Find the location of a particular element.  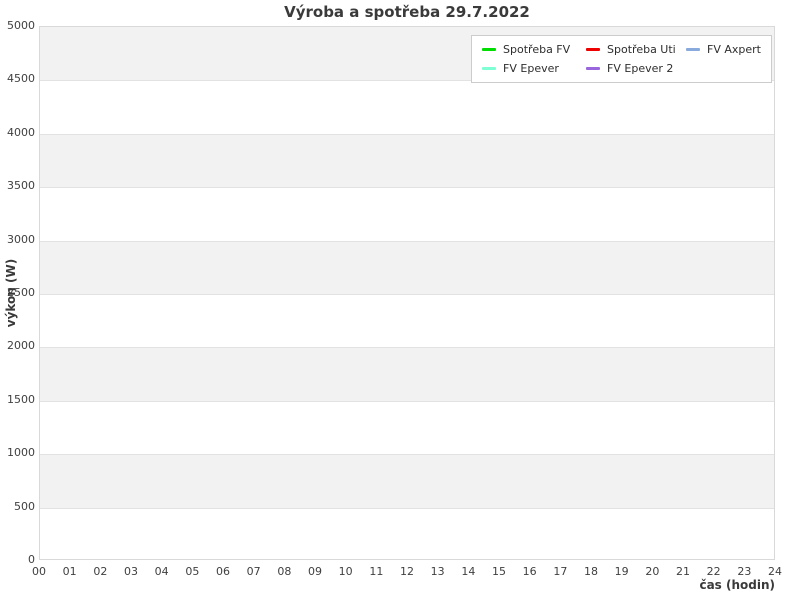

legend-item: FV Axpert is located at coordinates (723, 49).